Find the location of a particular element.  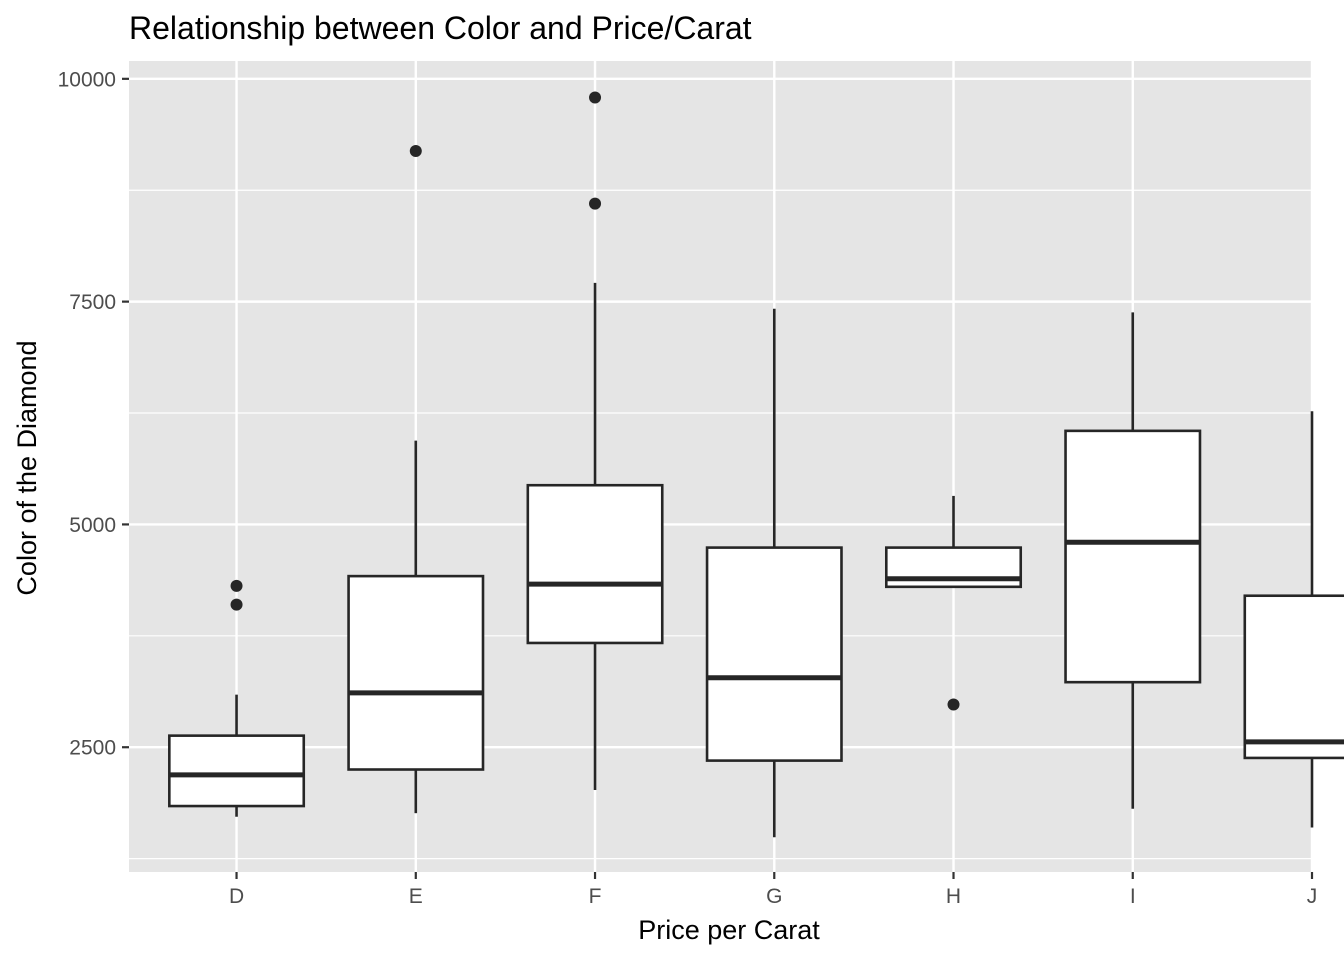

box-J is located at coordinates (1293, 619).